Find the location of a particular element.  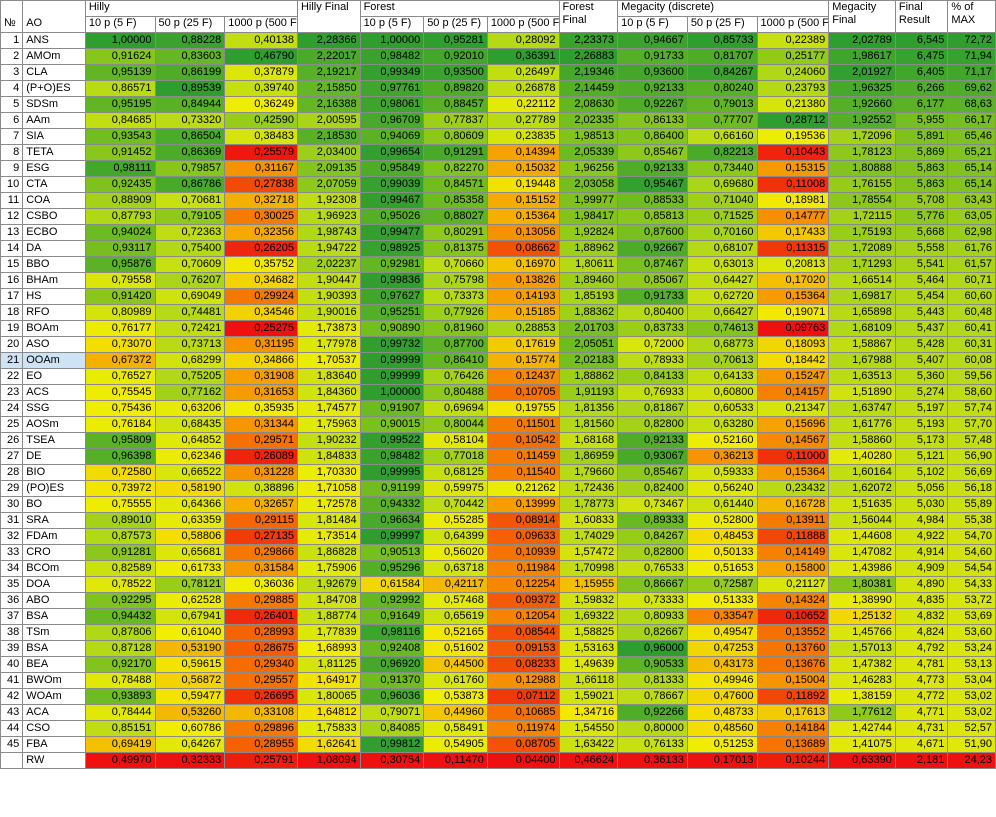

forest-50p: 0,89820 is located at coordinates (455, 88).